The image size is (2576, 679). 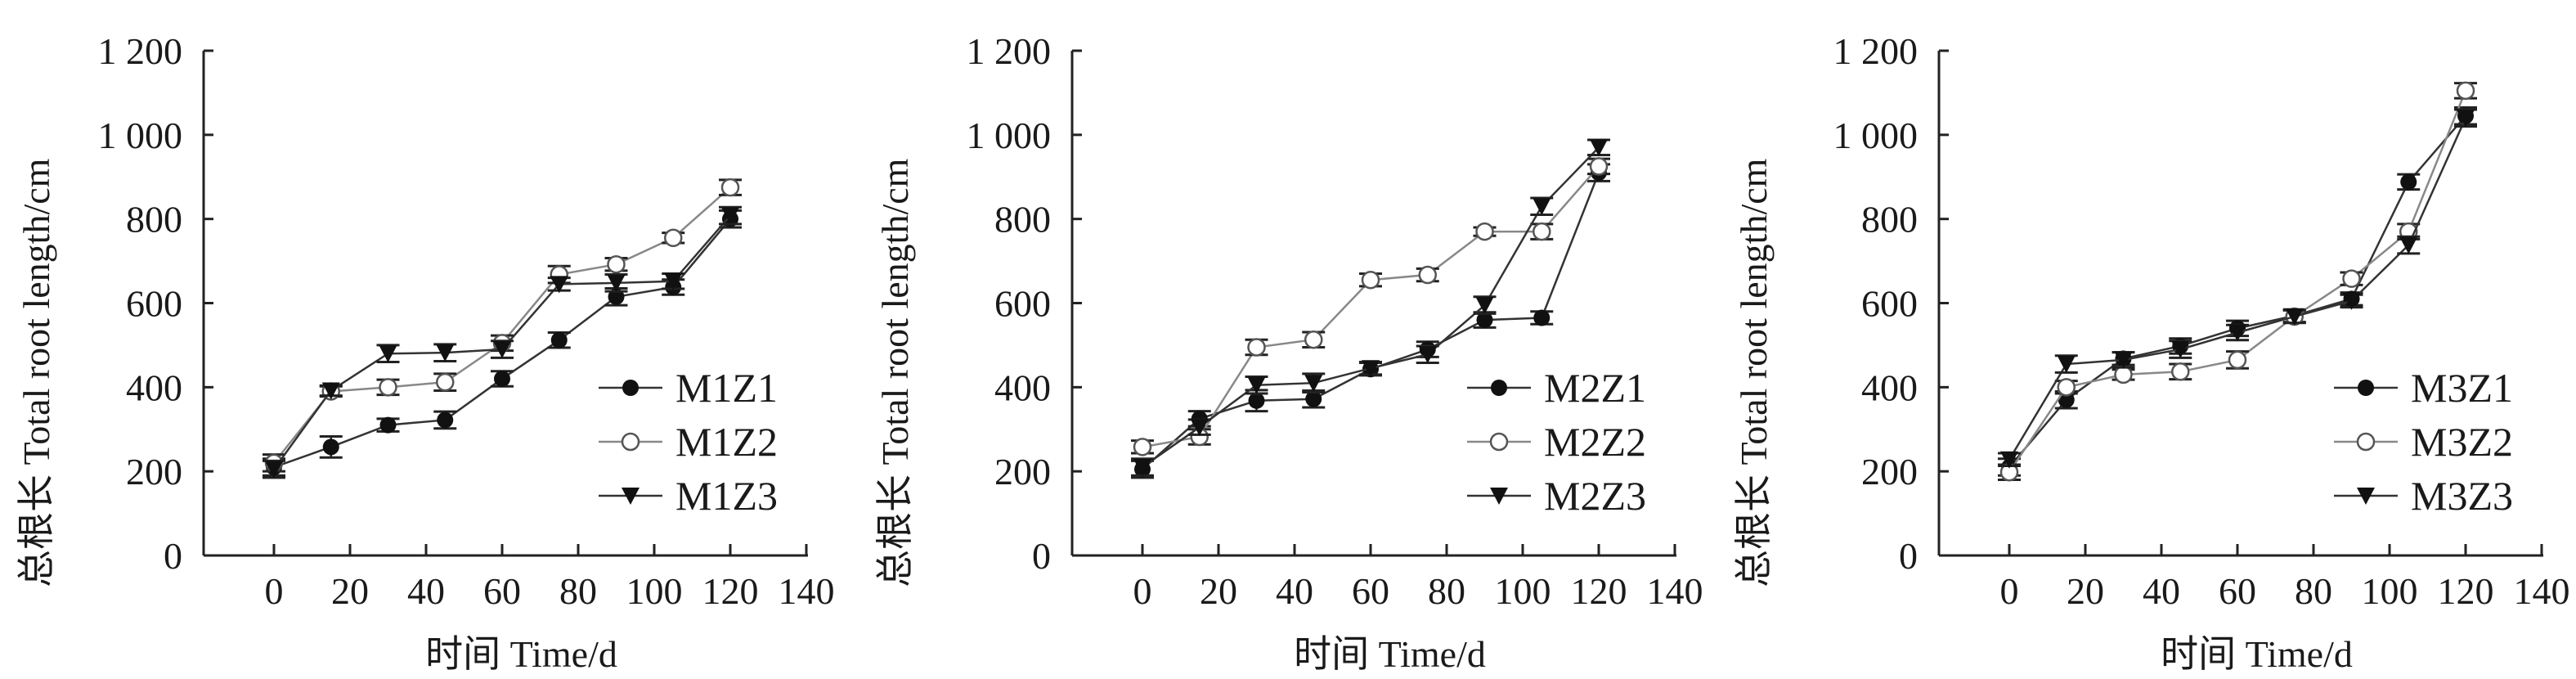 I want to click on legend-item: M3Z3, so click(x=2423, y=496).